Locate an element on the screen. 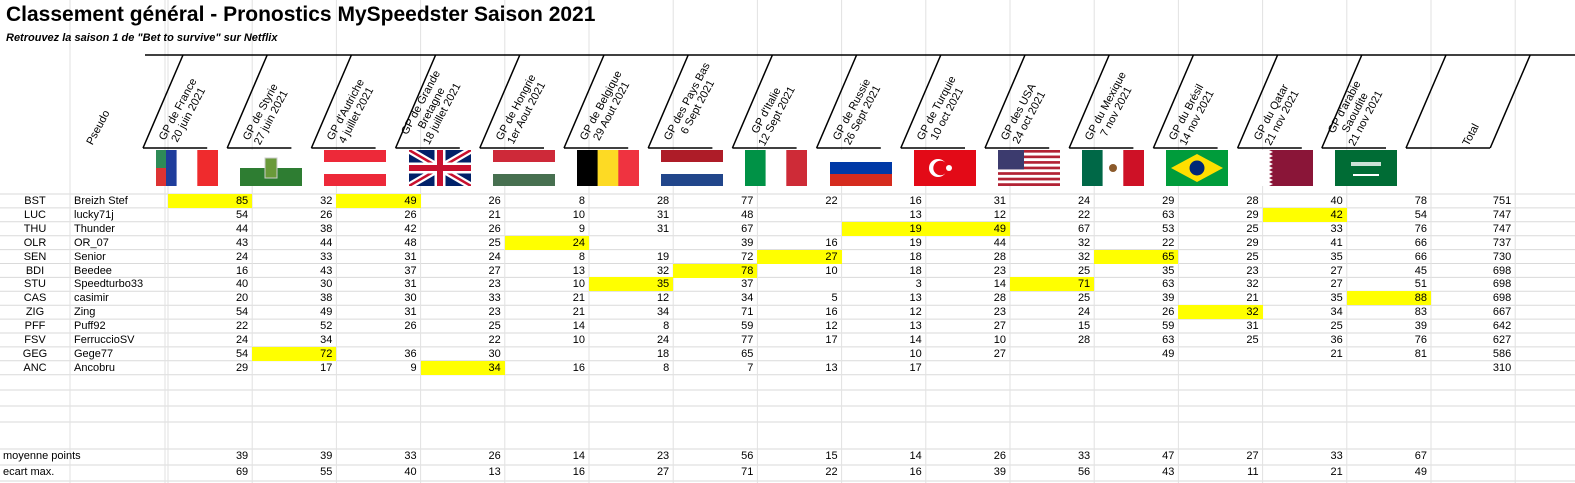 The image size is (1575, 483). score-cell: 19 is located at coordinates (663, 256).